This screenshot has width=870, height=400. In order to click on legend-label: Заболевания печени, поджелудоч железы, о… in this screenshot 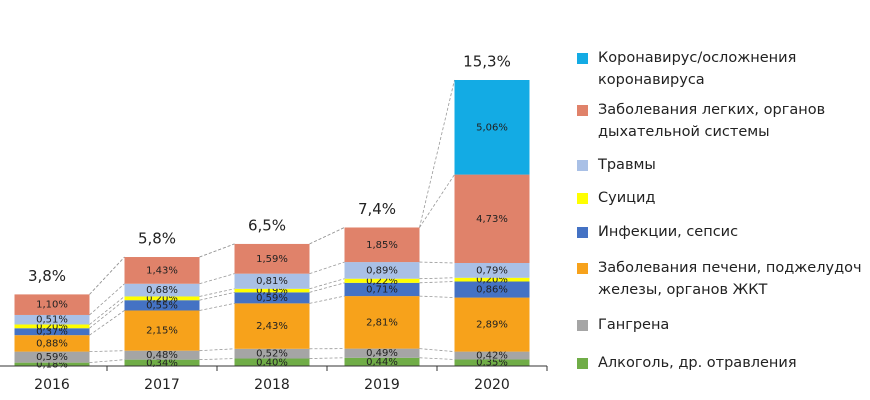, I will do `click(730, 279)`.